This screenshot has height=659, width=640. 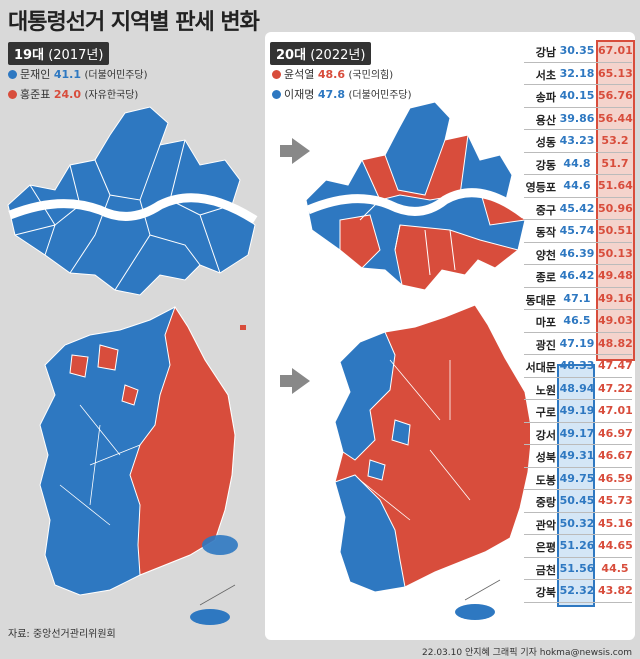 What do you see at coordinates (540, 300) in the screenshot?
I see `district-name: 동대문` at bounding box center [540, 300].